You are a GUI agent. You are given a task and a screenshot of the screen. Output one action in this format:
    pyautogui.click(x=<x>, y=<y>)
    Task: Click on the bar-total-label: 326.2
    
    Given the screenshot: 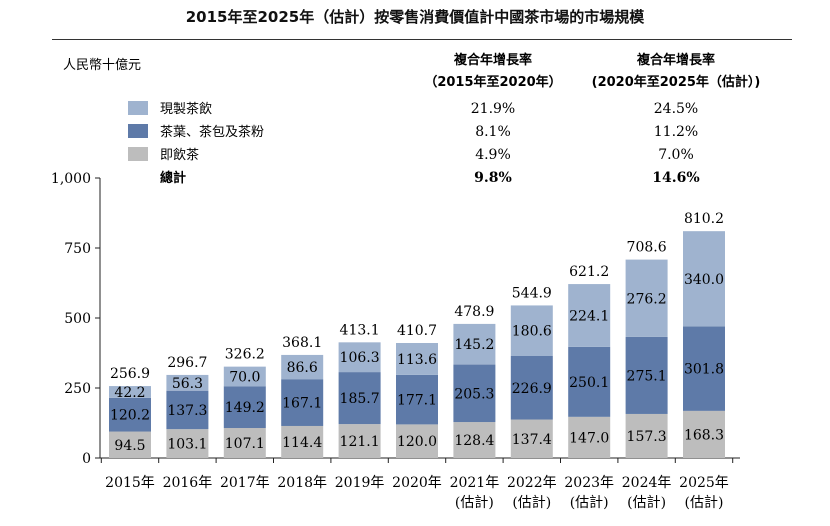 What is the action you would take?
    pyautogui.click(x=245, y=355)
    